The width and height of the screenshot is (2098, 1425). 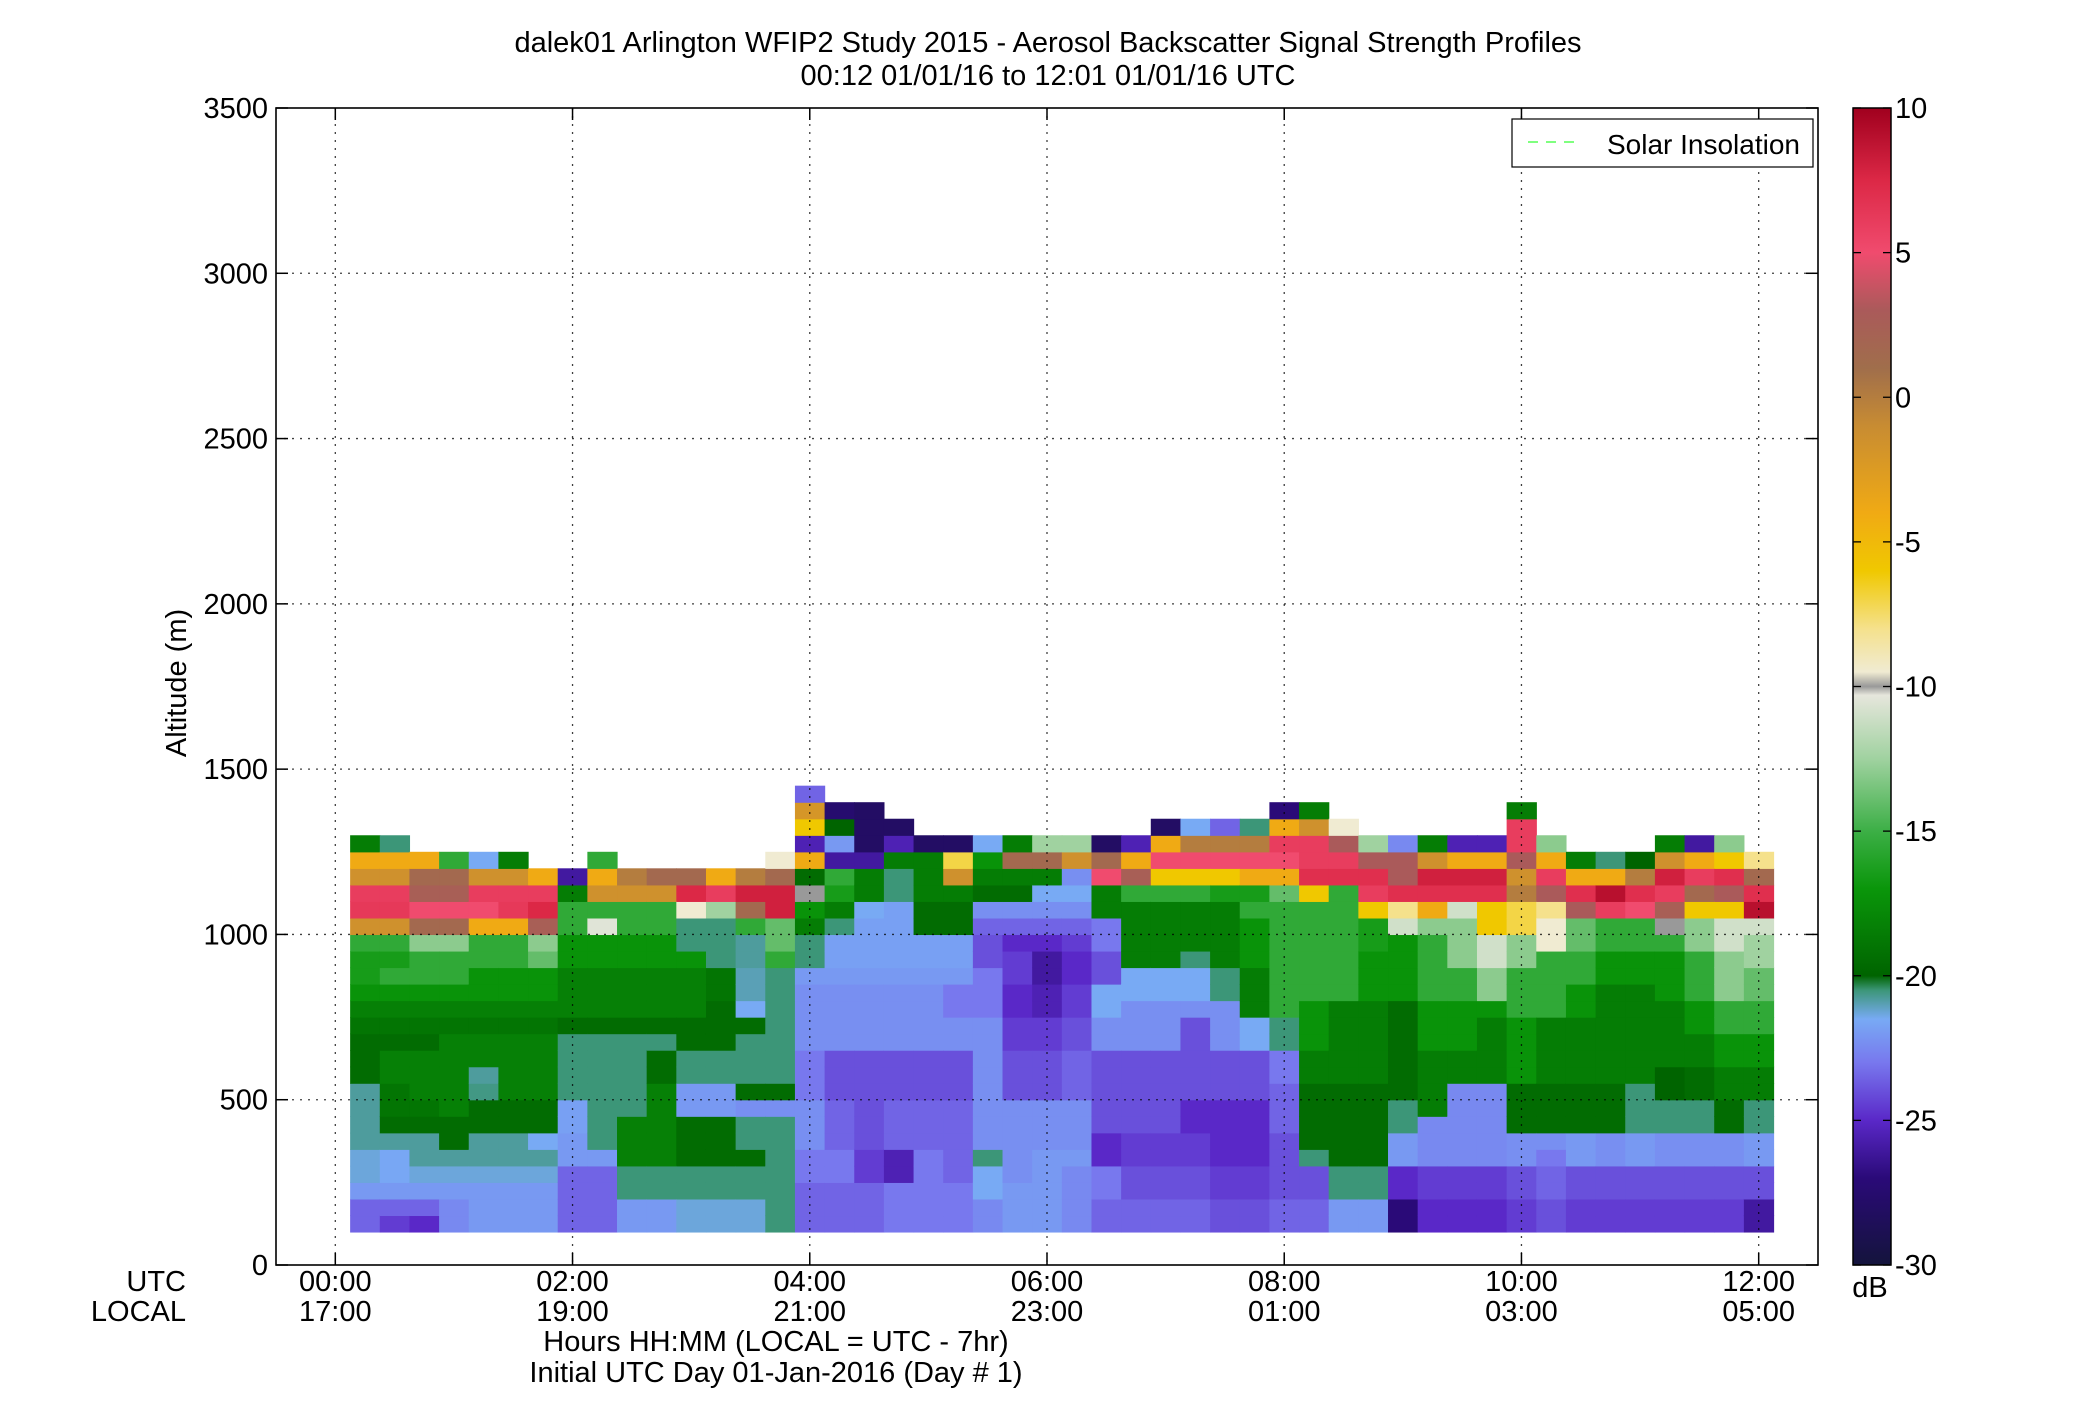 I want to click on x-tick-label-local: 05:00, so click(x=1758, y=1312).